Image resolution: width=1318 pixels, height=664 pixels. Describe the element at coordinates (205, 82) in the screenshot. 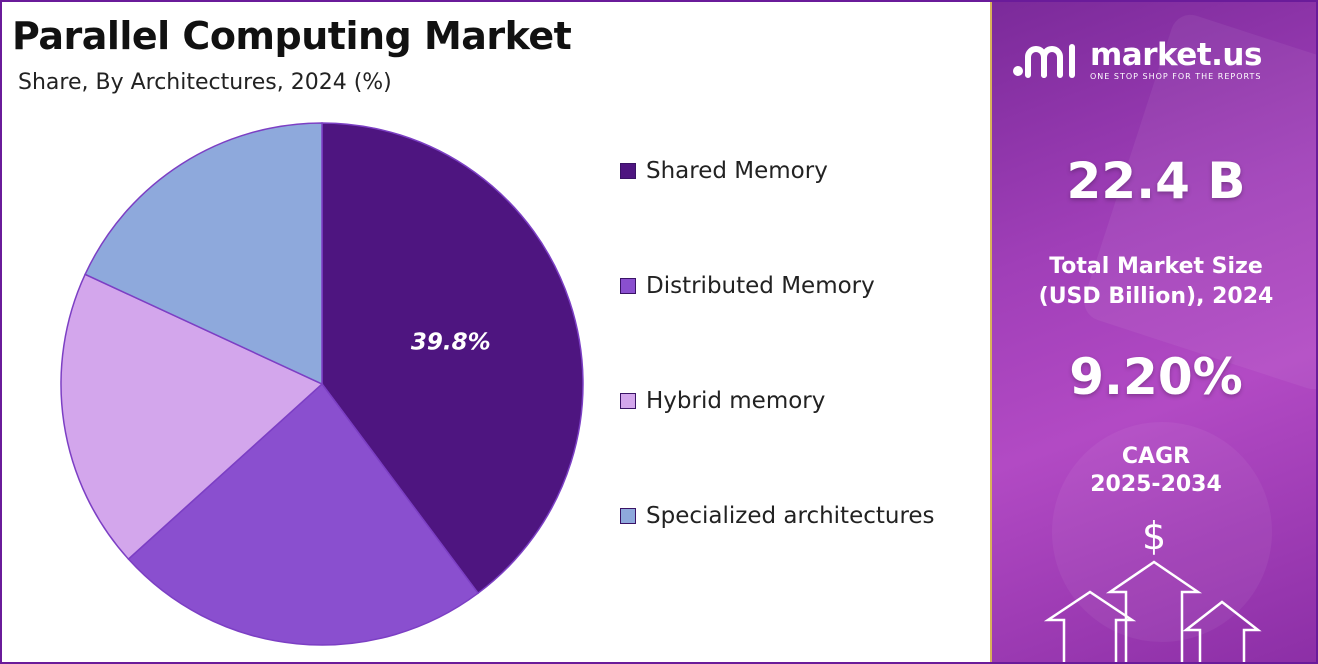

I see `chart-subtitle: Share, By Architectures, 2024 (%)` at that location.